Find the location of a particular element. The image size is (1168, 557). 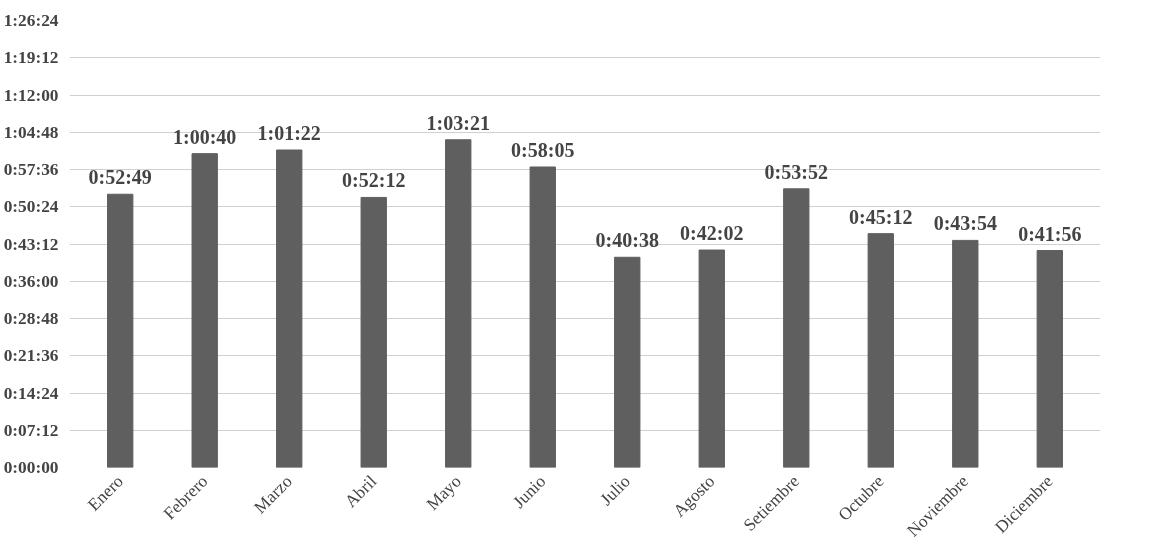

data-label: 0:43:54 is located at coordinates (965, 223).